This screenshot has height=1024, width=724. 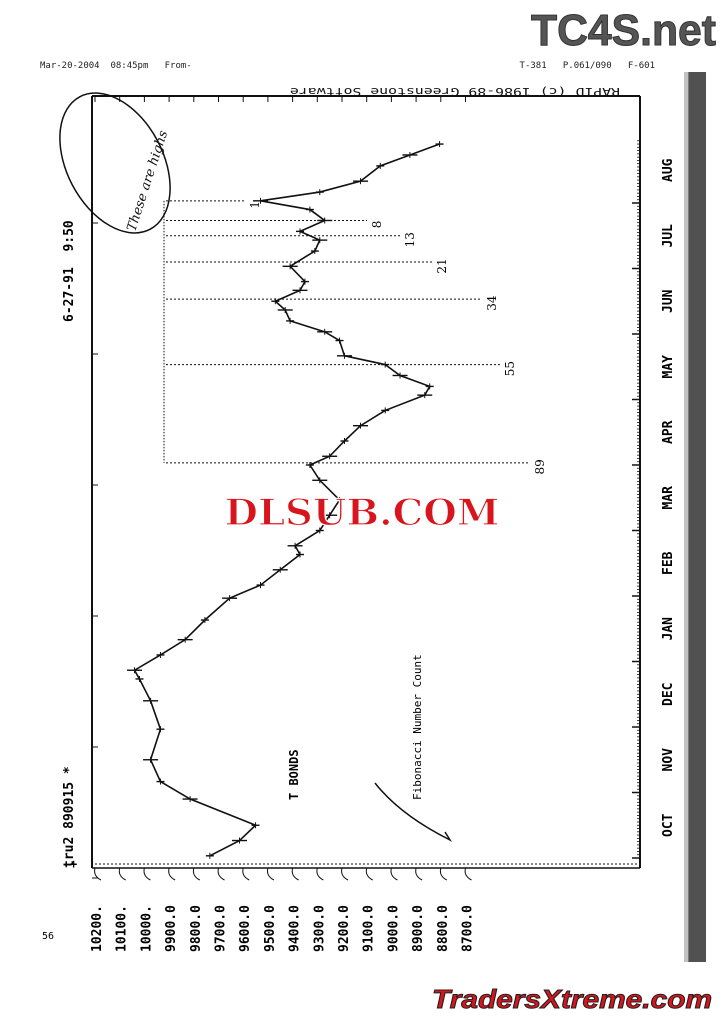 What do you see at coordinates (413, 812) in the screenshot?
I see `annotation-arrow-stroke` at bounding box center [413, 812].